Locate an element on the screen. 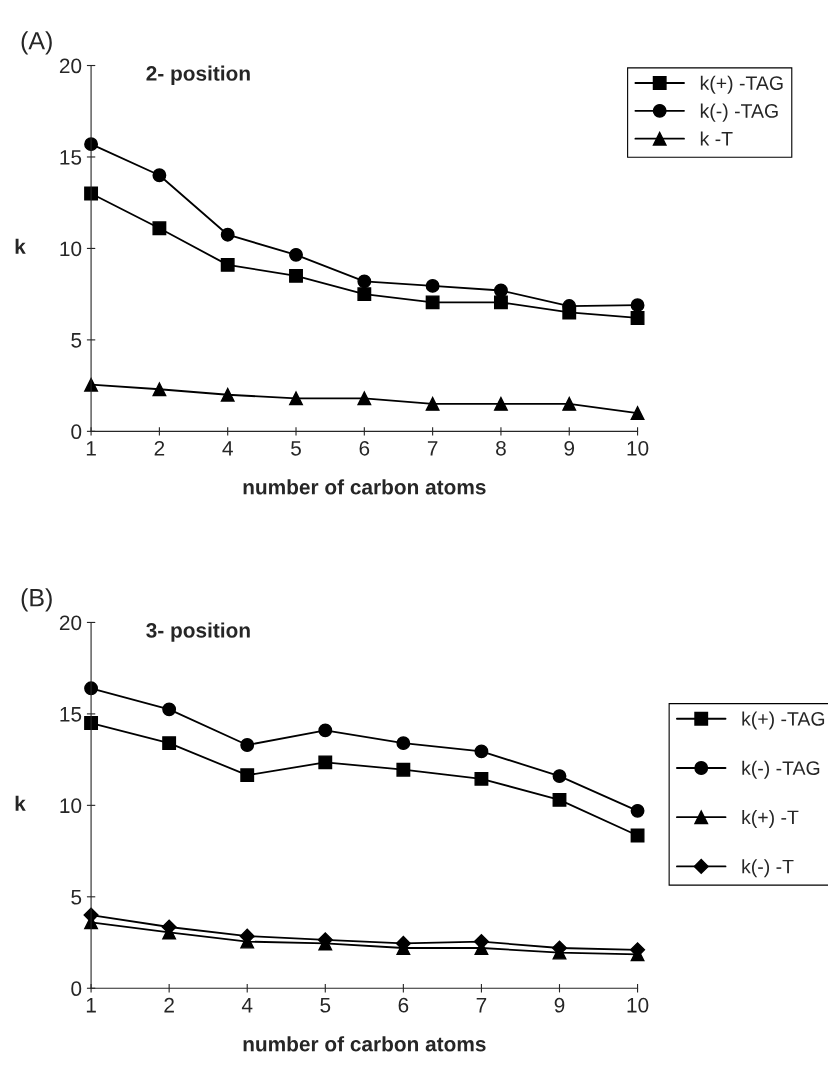 This screenshot has height=1092, width=828. legend-label: k(-) -T is located at coordinates (768, 868).